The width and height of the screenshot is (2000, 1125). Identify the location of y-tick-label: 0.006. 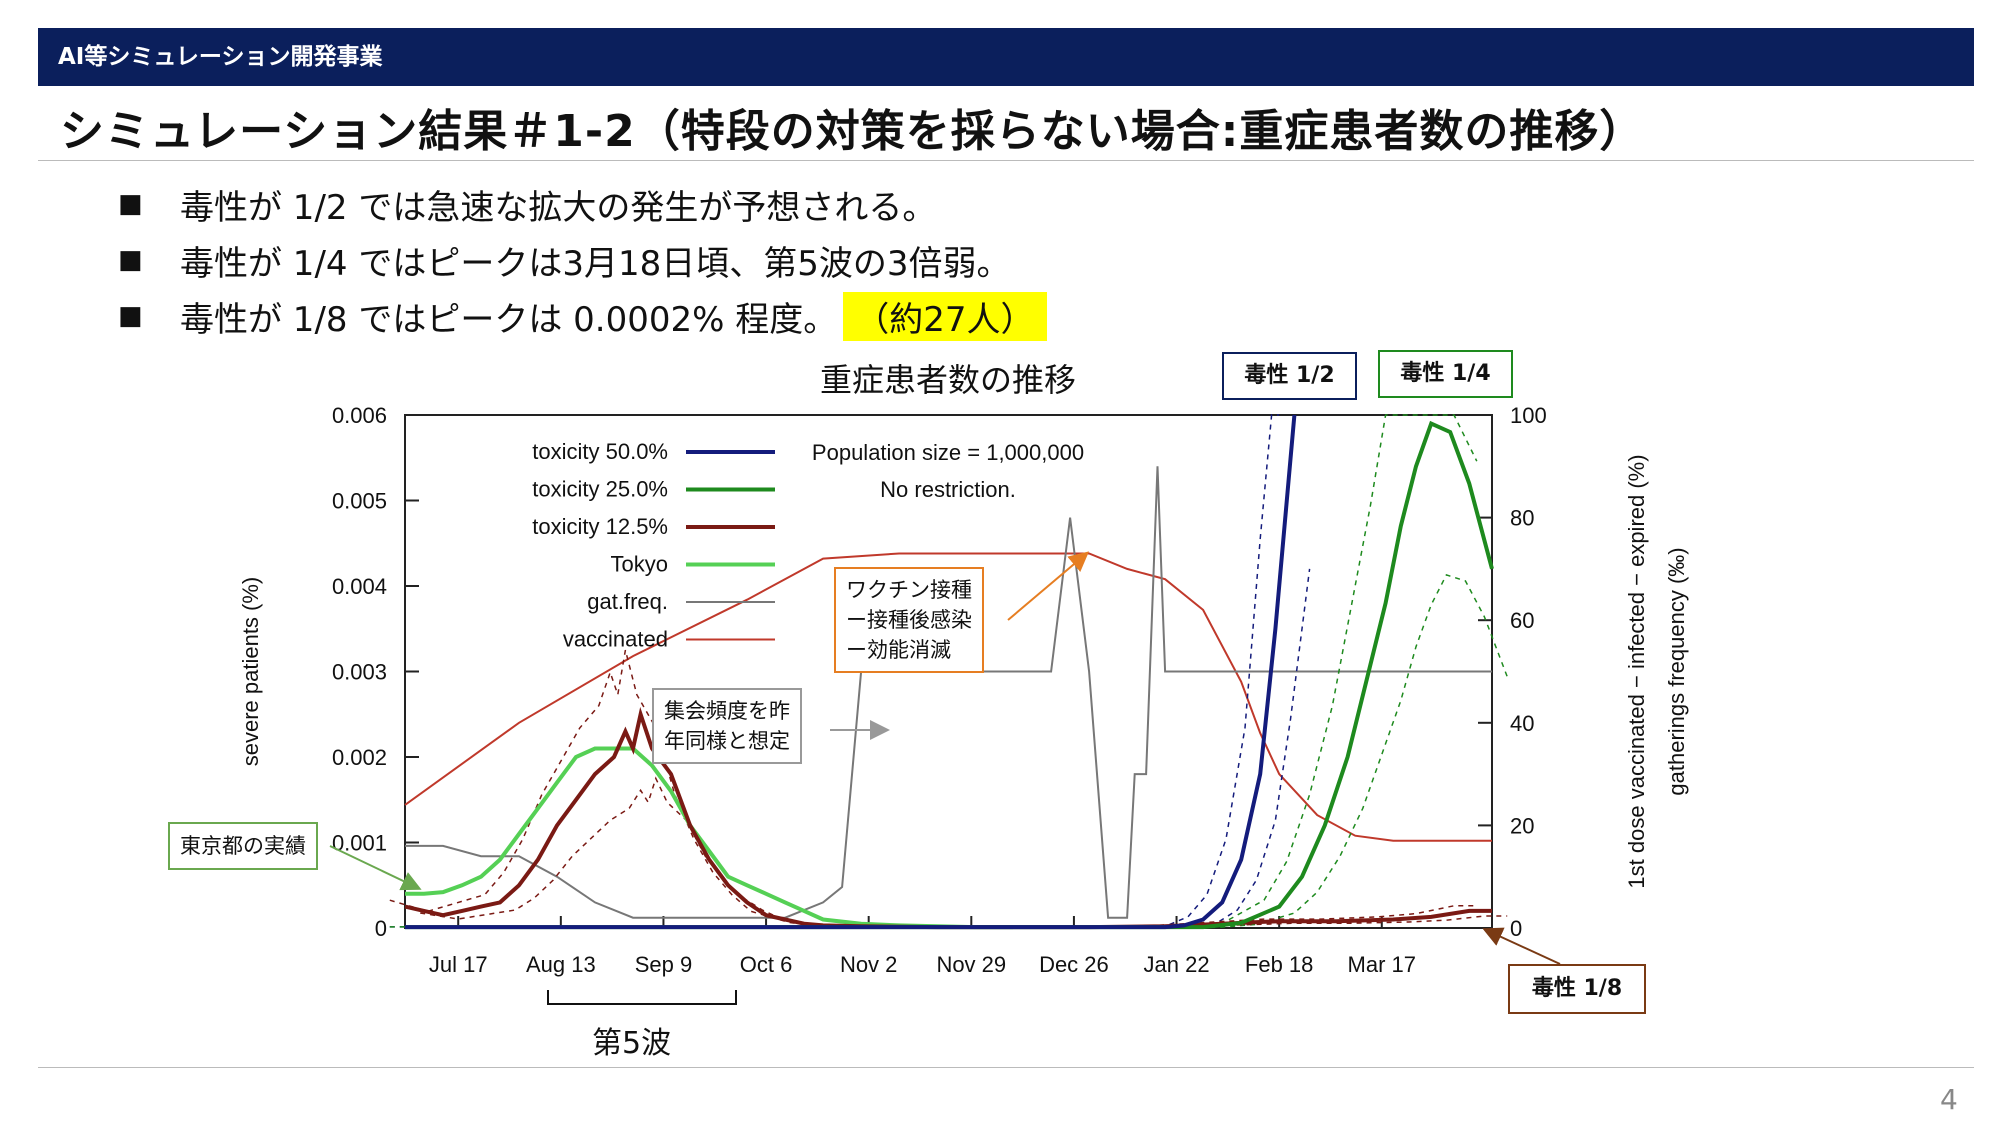
(359, 415).